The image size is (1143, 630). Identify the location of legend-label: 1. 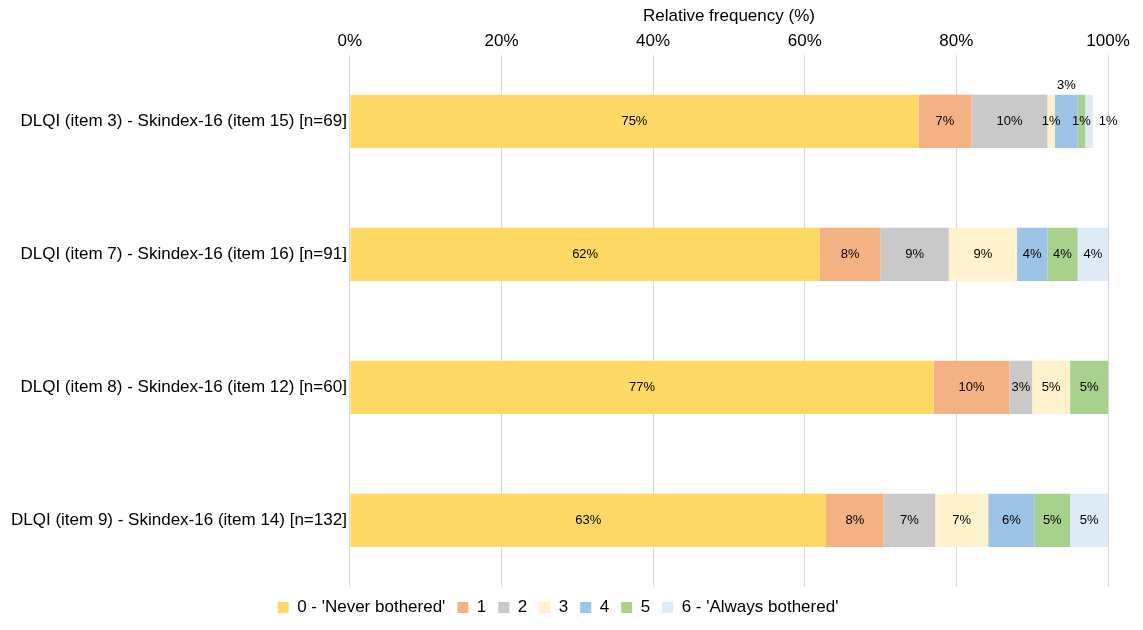
(481, 607).